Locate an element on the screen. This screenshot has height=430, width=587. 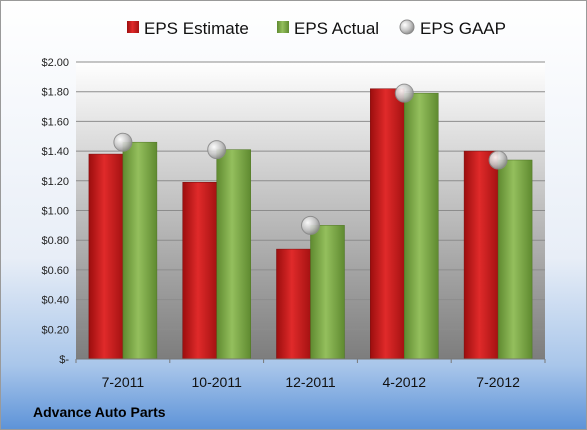
y-tick-label: $- is located at coordinates (64, 360).